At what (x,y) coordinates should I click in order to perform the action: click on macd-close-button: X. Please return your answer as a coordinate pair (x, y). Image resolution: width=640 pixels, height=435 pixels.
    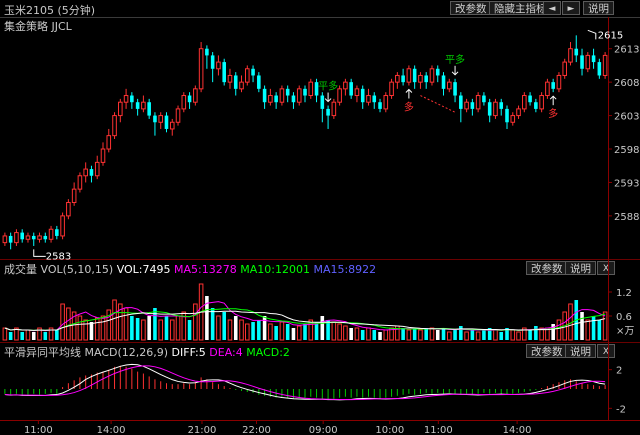
    Looking at the image, I should click on (606, 351).